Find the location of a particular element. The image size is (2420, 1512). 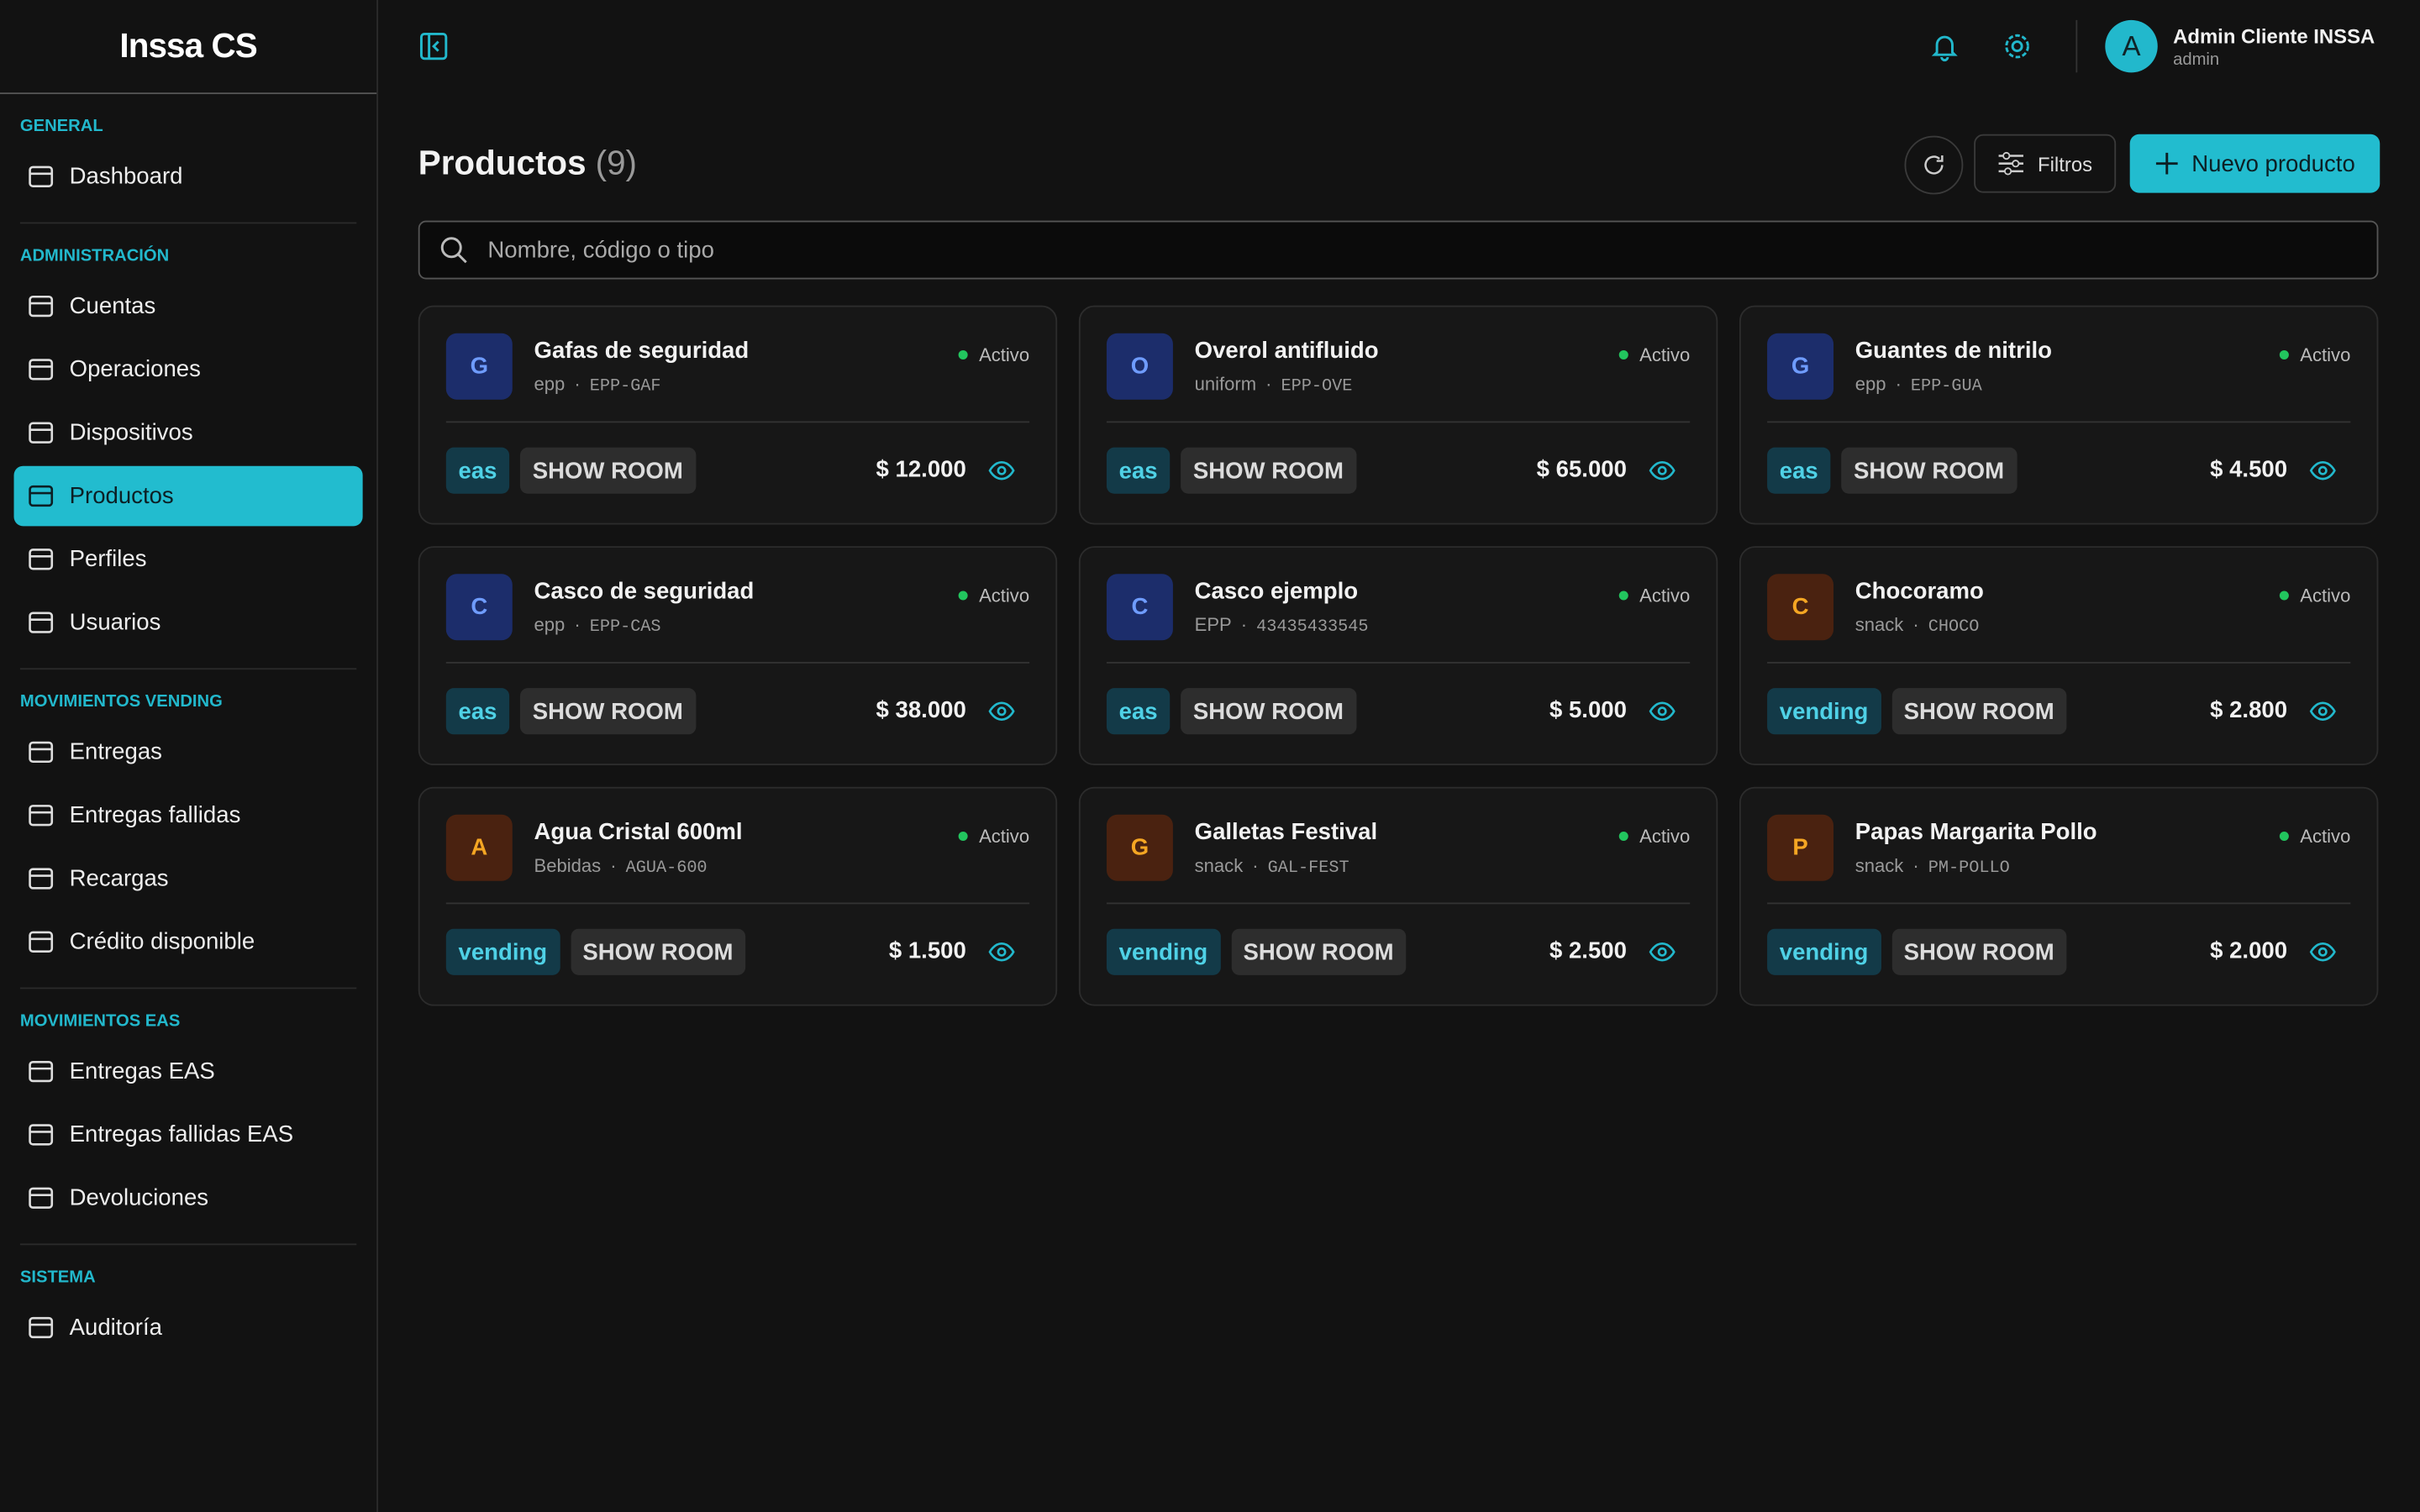

nav-item: Crédito disponible is located at coordinates (188, 942).